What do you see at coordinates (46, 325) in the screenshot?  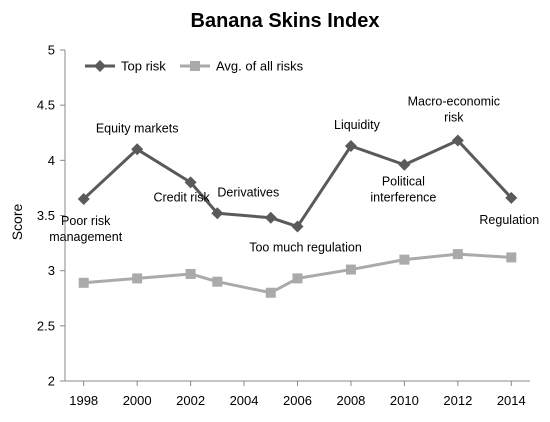 I see `y-tick-label: 2.5` at bounding box center [46, 325].